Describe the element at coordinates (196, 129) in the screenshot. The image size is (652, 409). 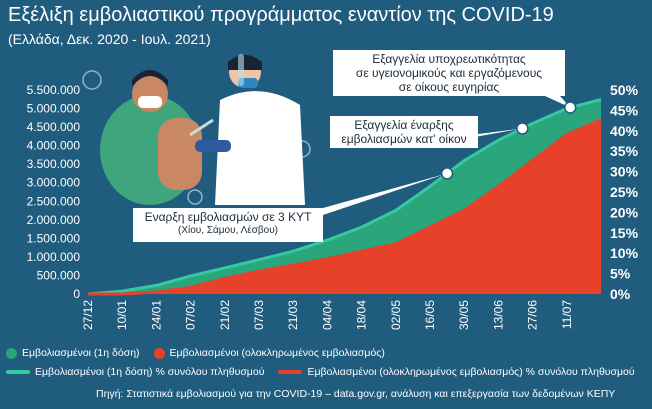
I see `vaccination-illustration` at that location.